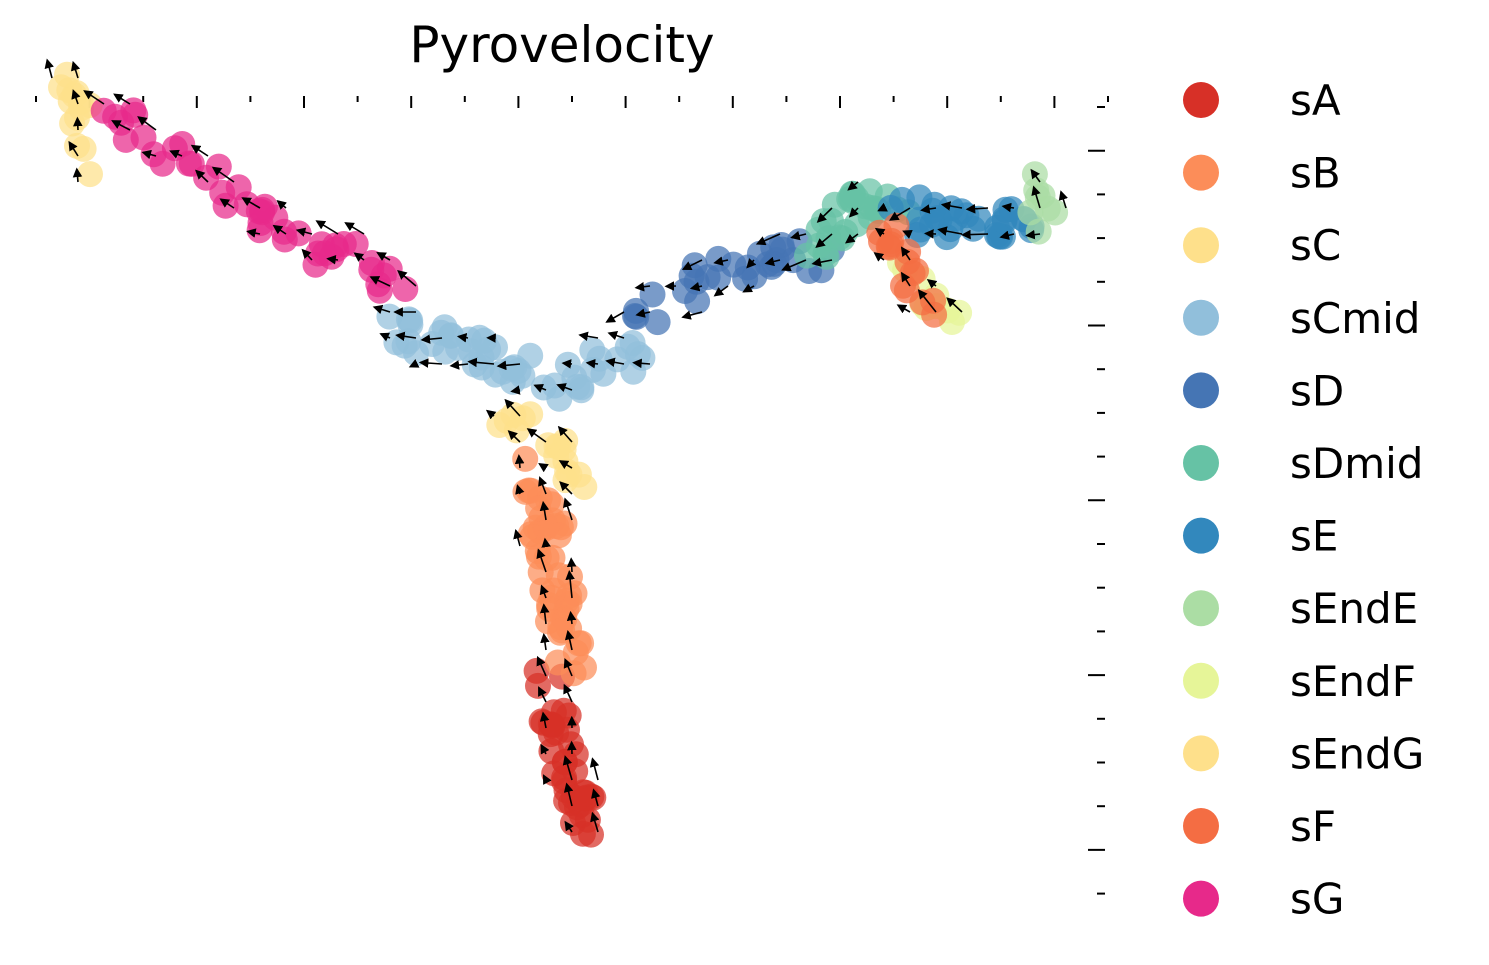  What do you see at coordinates (1317, 899) in the screenshot?
I see `legend-label-sG: sG` at bounding box center [1317, 899].